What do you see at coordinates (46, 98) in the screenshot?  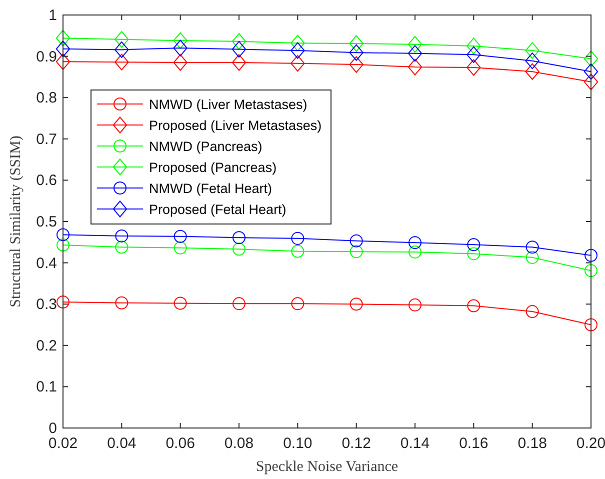 I see `y-tick-label: 0.8` at bounding box center [46, 98].